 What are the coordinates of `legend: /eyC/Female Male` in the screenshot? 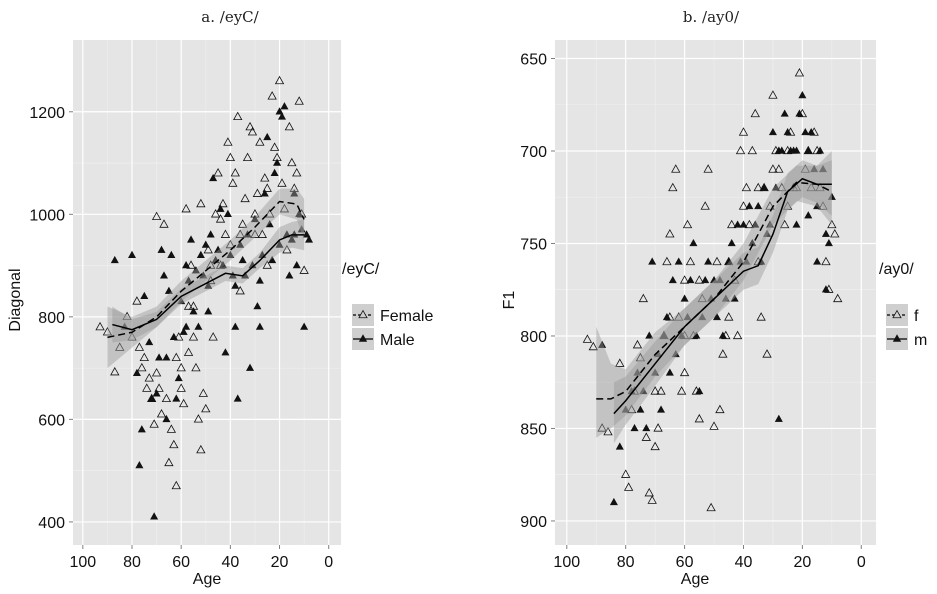 It's located at (387, 305).